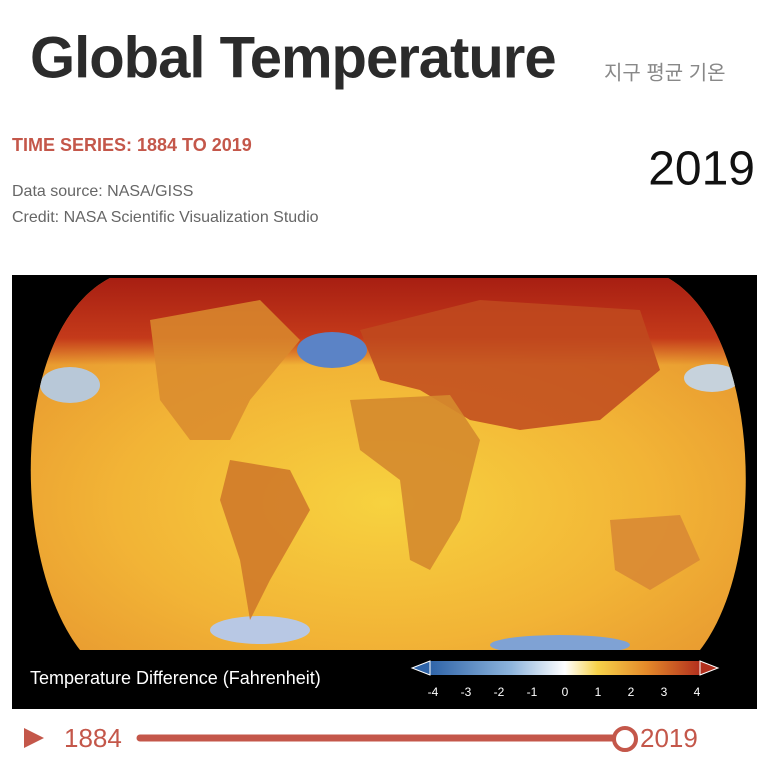  What do you see at coordinates (665, 72) in the screenshot?
I see `subtitle: 지구 평균 기온` at bounding box center [665, 72].